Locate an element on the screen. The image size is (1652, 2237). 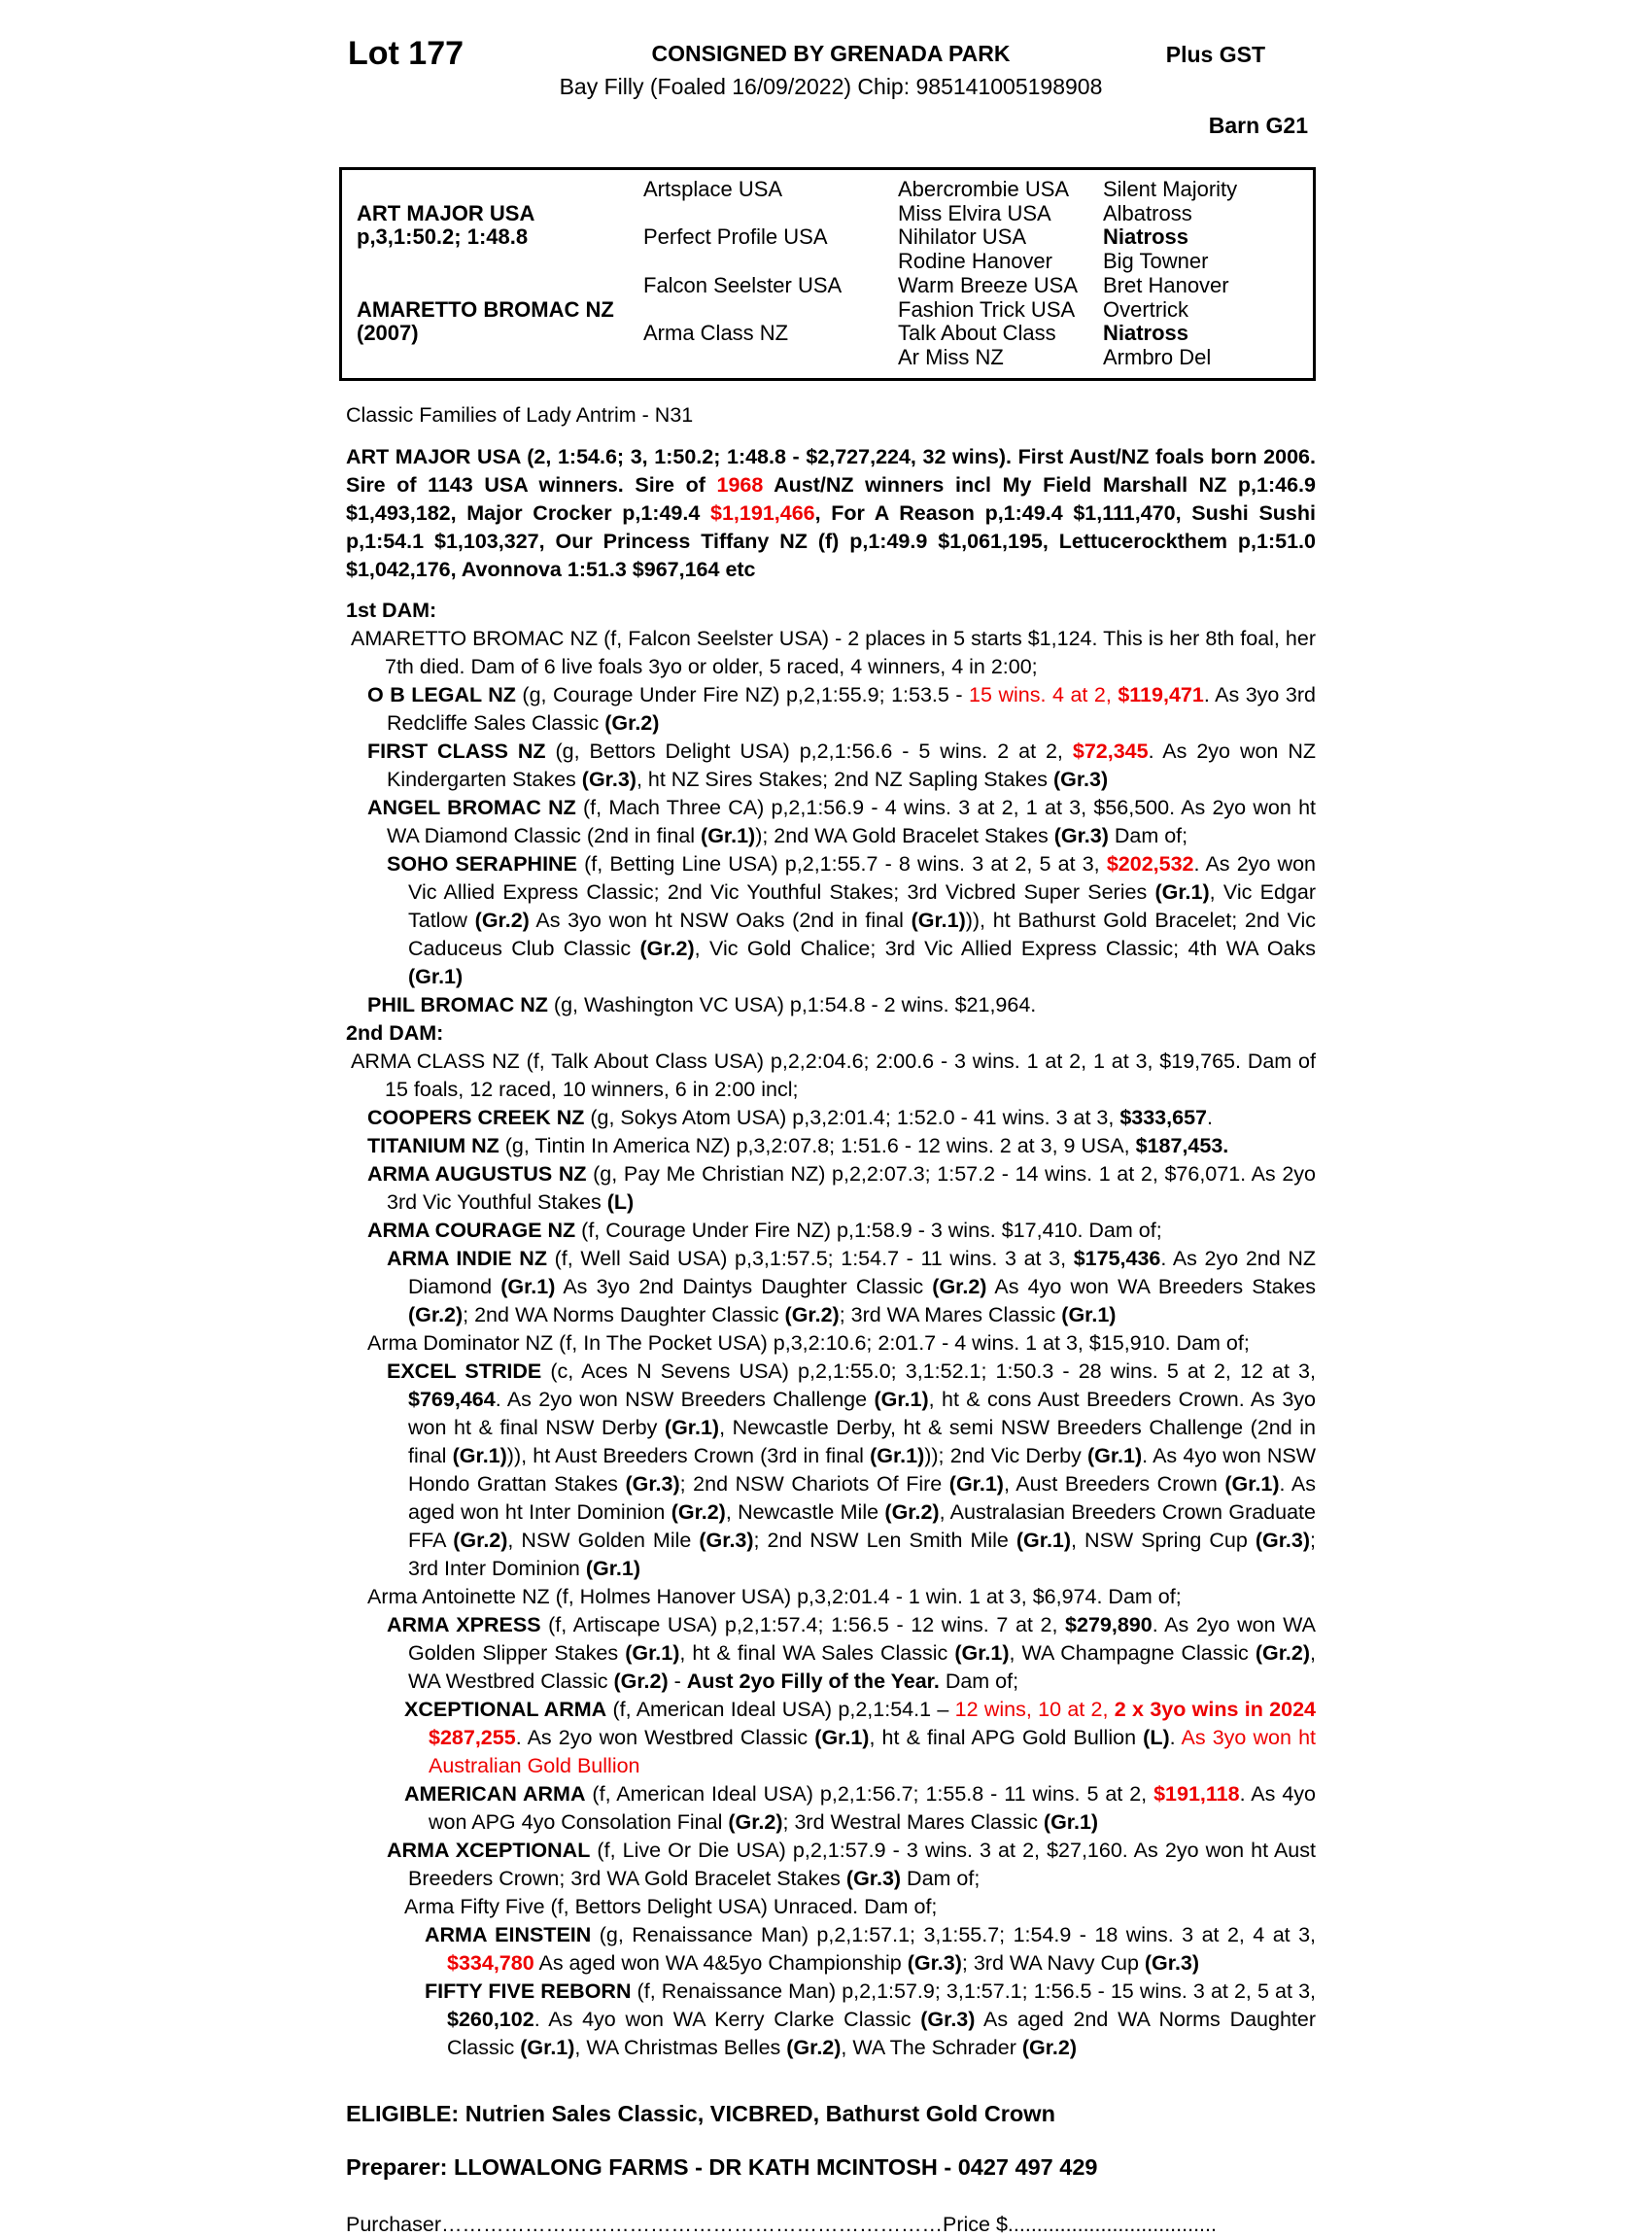
pedigree-cell: Albatross is located at coordinates (1148, 213).